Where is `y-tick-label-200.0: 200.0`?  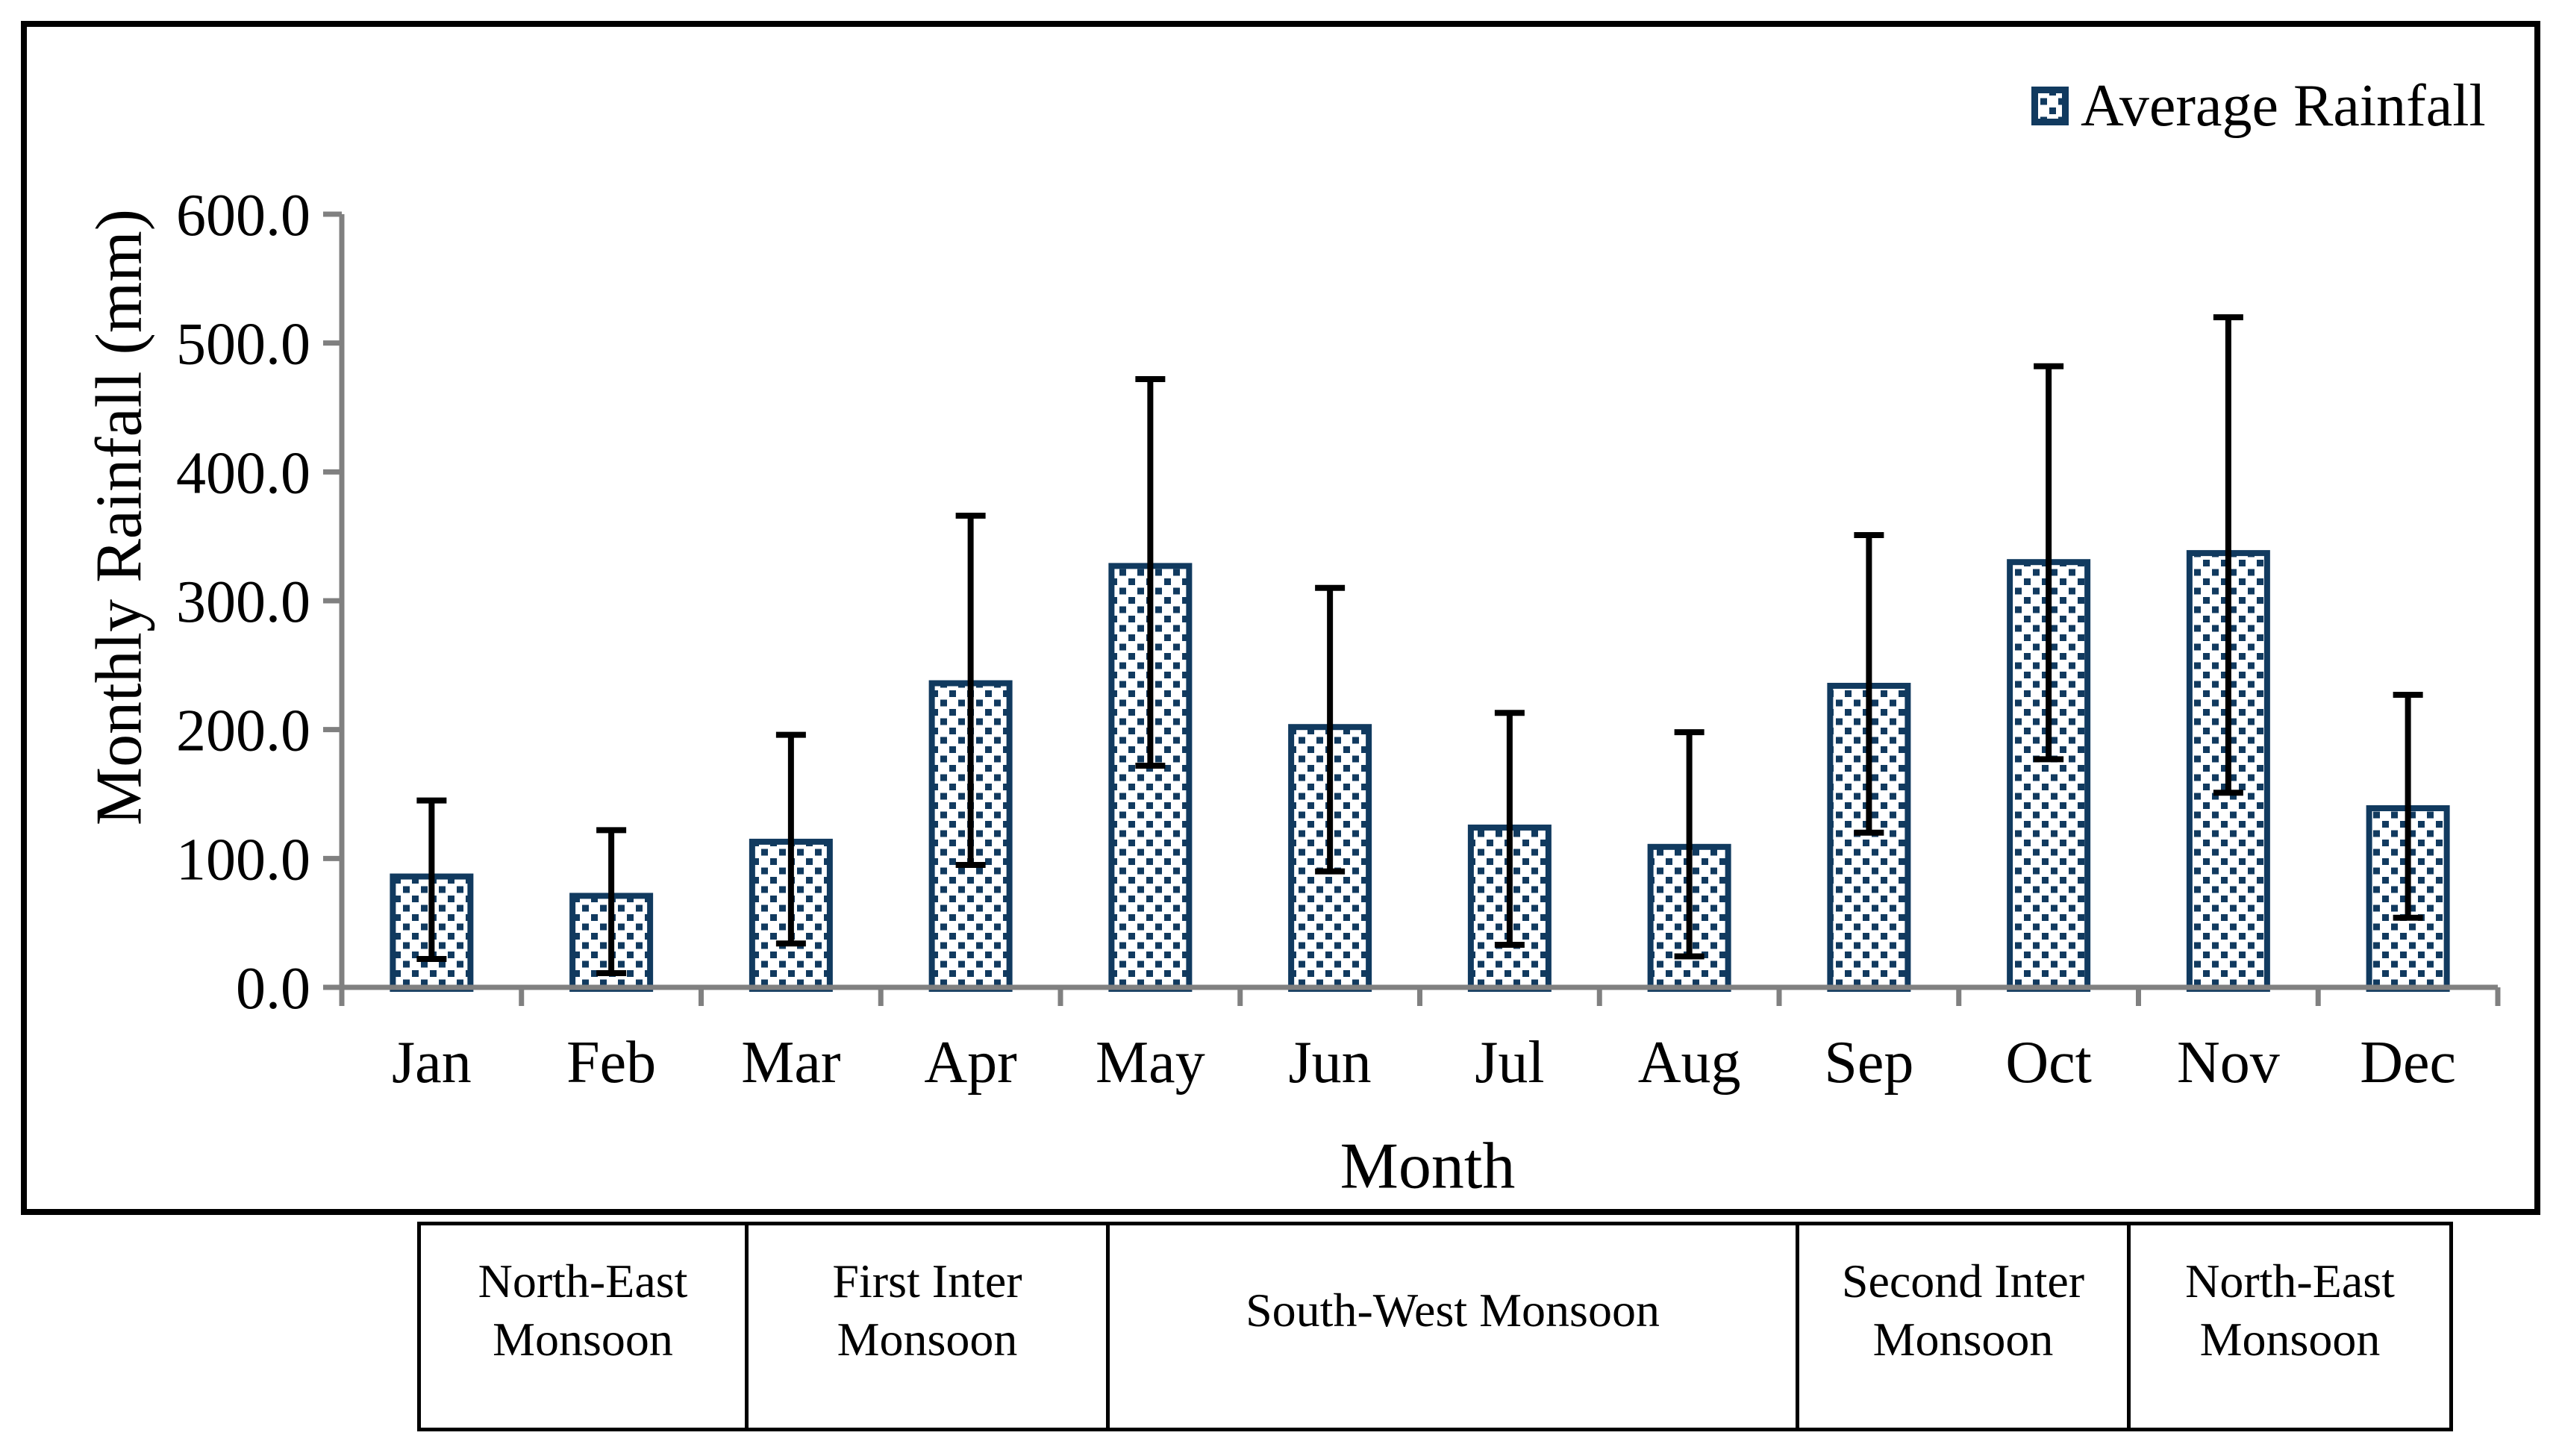
y-tick-label-200.0: 200.0 is located at coordinates (243, 731).